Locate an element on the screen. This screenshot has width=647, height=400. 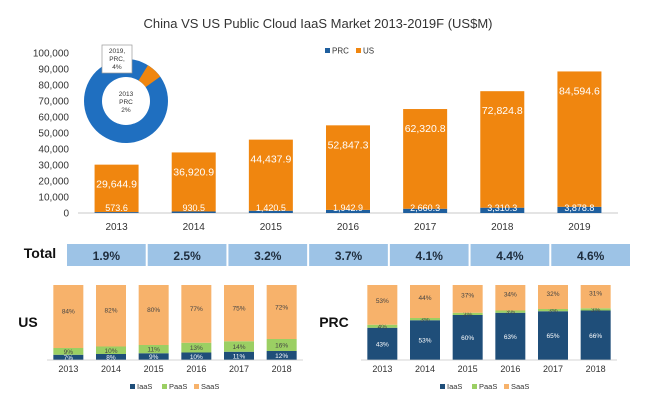
bar-prc-paas-2015 is located at coordinates (467, 313).